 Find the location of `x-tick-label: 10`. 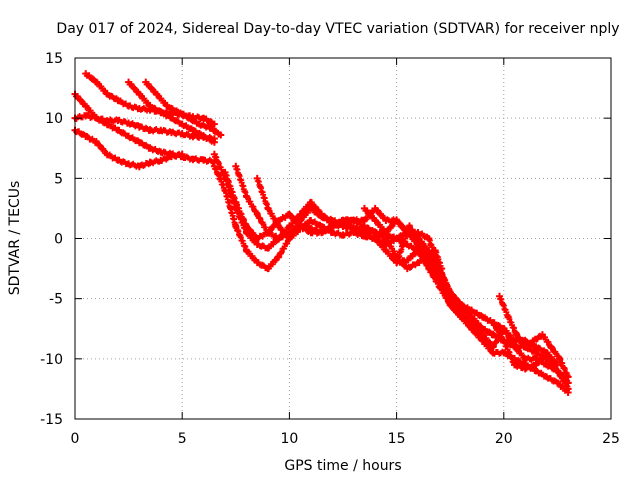

x-tick-label: 10 is located at coordinates (289, 439).